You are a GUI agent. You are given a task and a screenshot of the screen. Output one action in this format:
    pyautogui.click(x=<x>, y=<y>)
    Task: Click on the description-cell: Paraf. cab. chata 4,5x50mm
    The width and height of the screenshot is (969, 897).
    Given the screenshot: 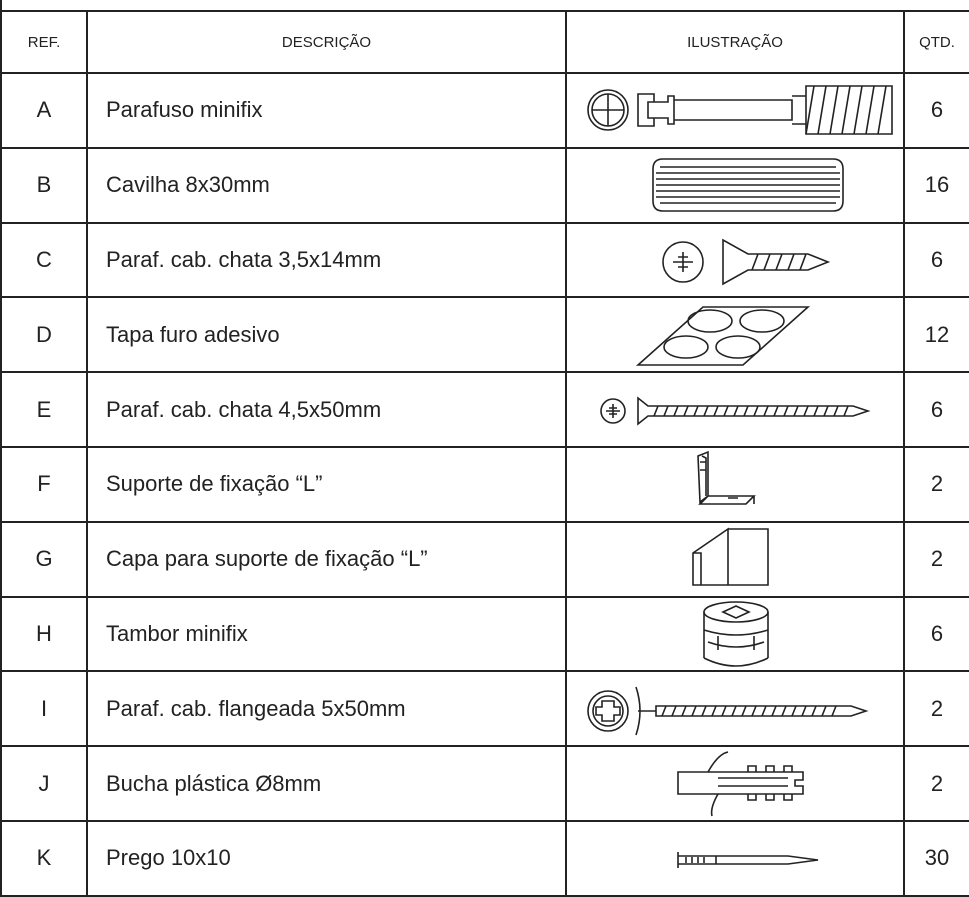 What is the action you would take?
    pyautogui.click(x=326, y=409)
    